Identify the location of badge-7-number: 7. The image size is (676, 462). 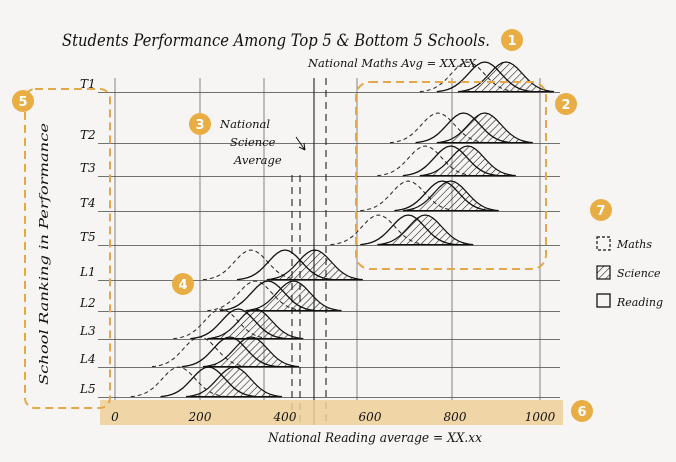
(600, 211).